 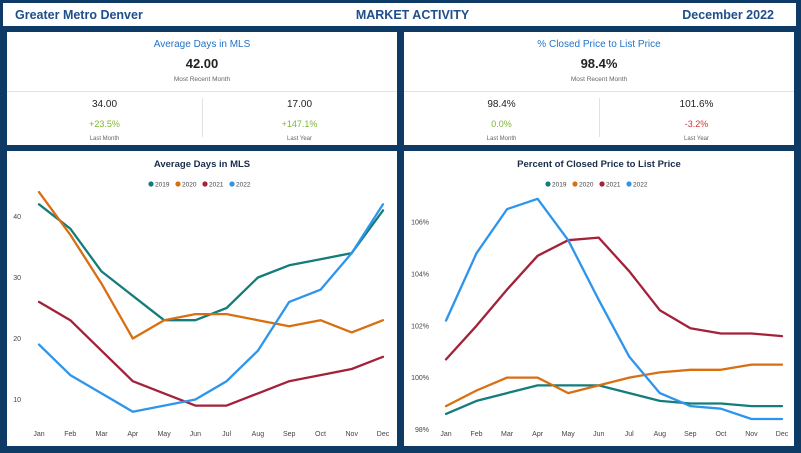 I want to click on y-tick-label: 40, so click(x=17, y=217).